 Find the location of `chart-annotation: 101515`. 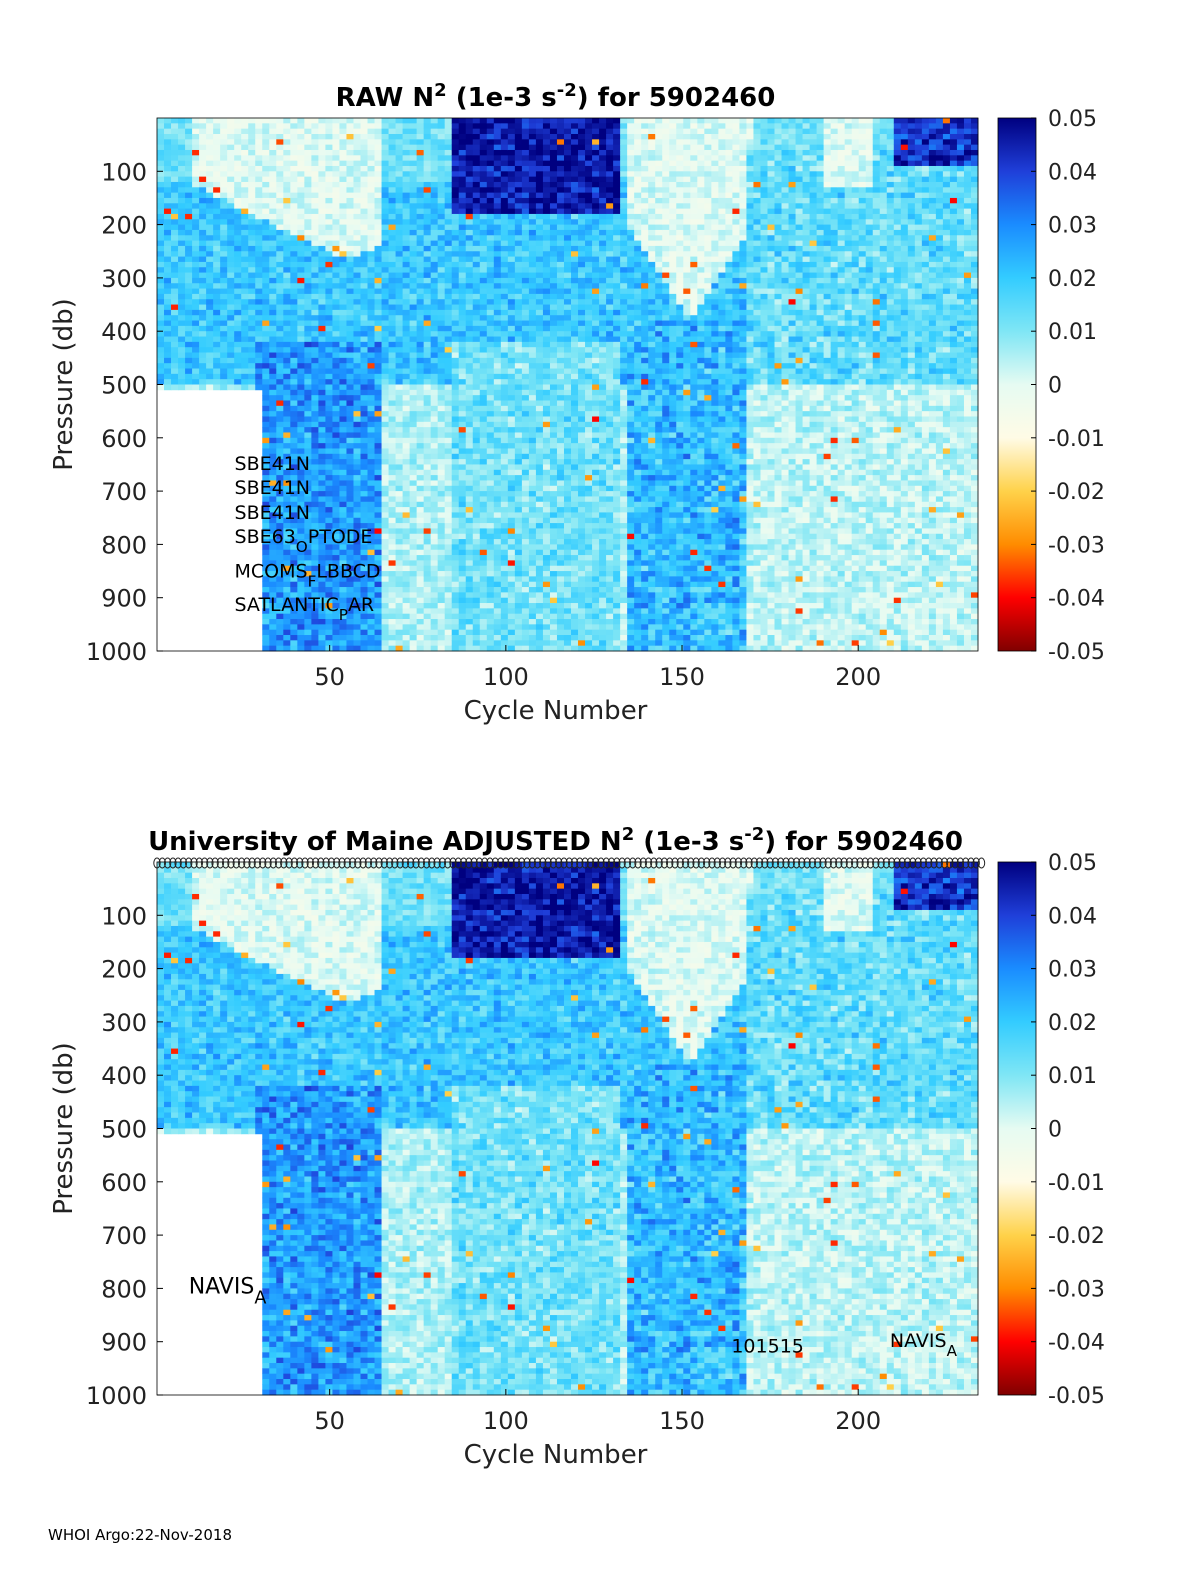

chart-annotation: 101515 is located at coordinates (767, 1346).